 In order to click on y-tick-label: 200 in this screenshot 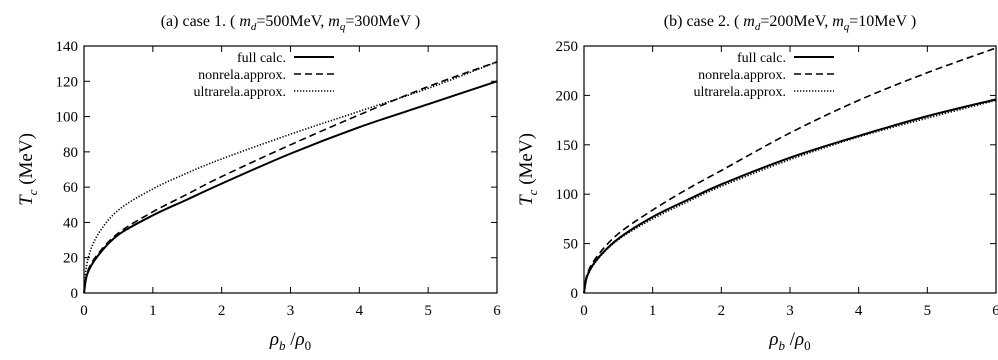, I will do `click(567, 96)`.